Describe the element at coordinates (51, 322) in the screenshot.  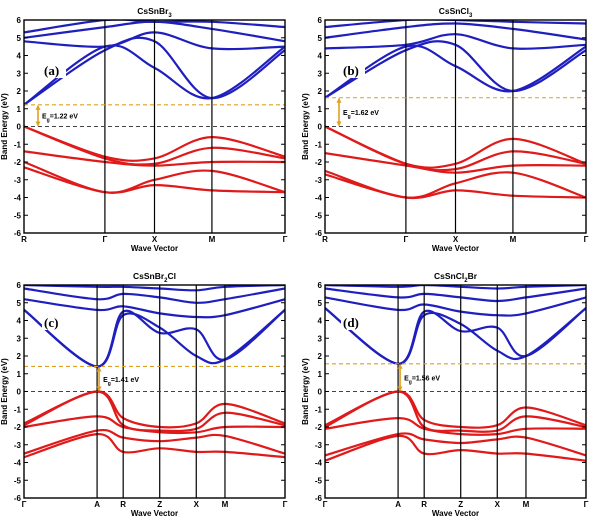
I see `panel-label: (c)` at that location.